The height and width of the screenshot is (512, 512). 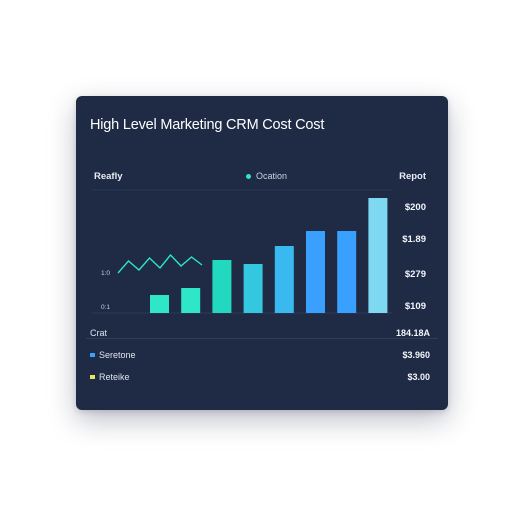 What do you see at coordinates (418, 377) in the screenshot?
I see `footer-row-3-value: $3.00` at bounding box center [418, 377].